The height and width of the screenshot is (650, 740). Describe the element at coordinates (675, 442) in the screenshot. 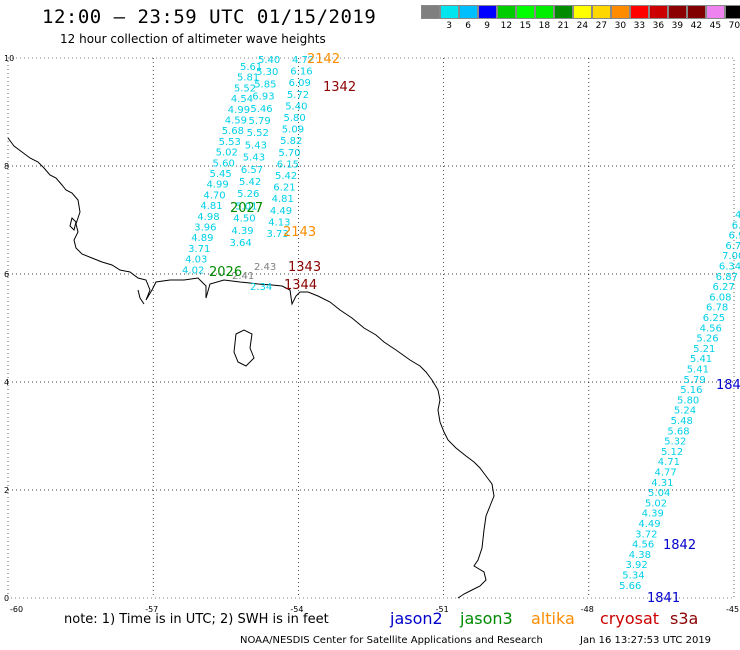

I see `swh-value: 5.32` at that location.